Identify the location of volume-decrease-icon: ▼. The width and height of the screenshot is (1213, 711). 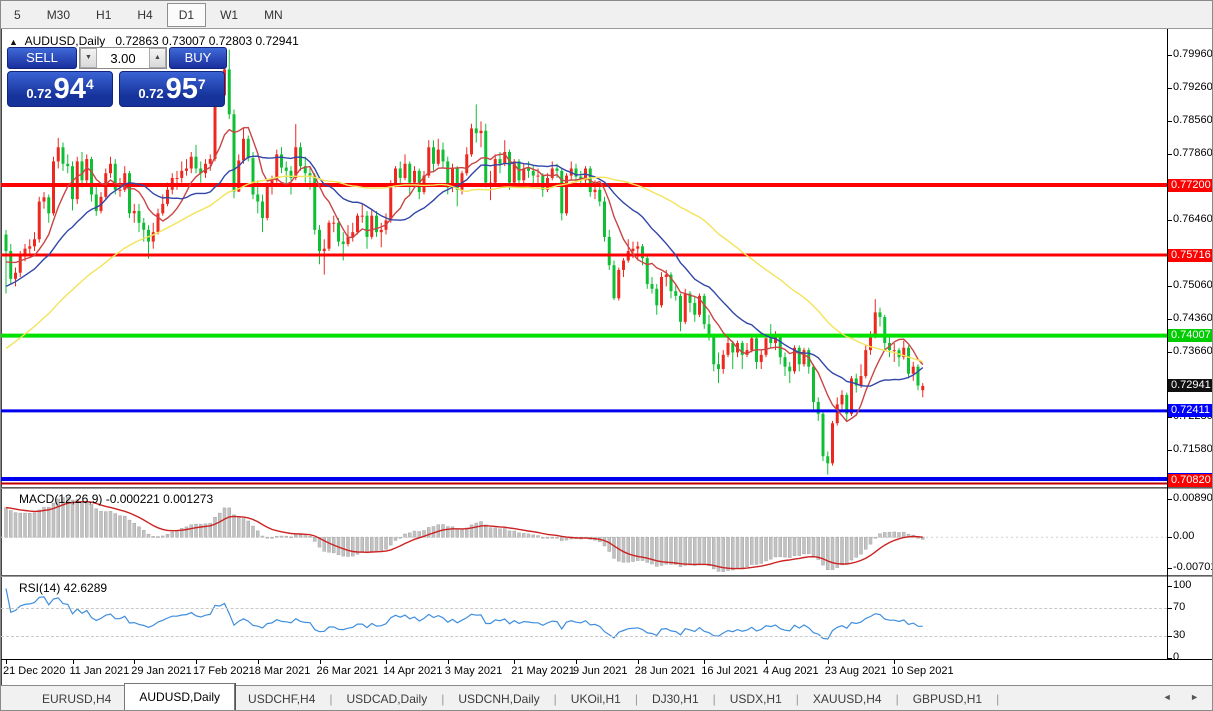
(88, 58).